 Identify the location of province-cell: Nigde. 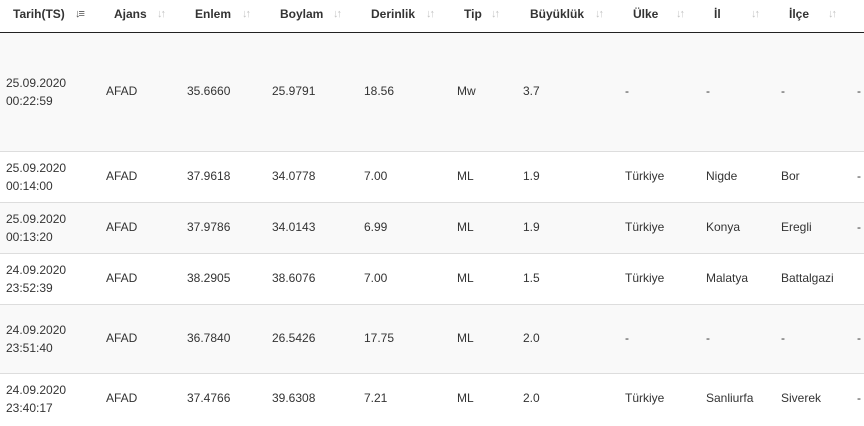
(722, 176).